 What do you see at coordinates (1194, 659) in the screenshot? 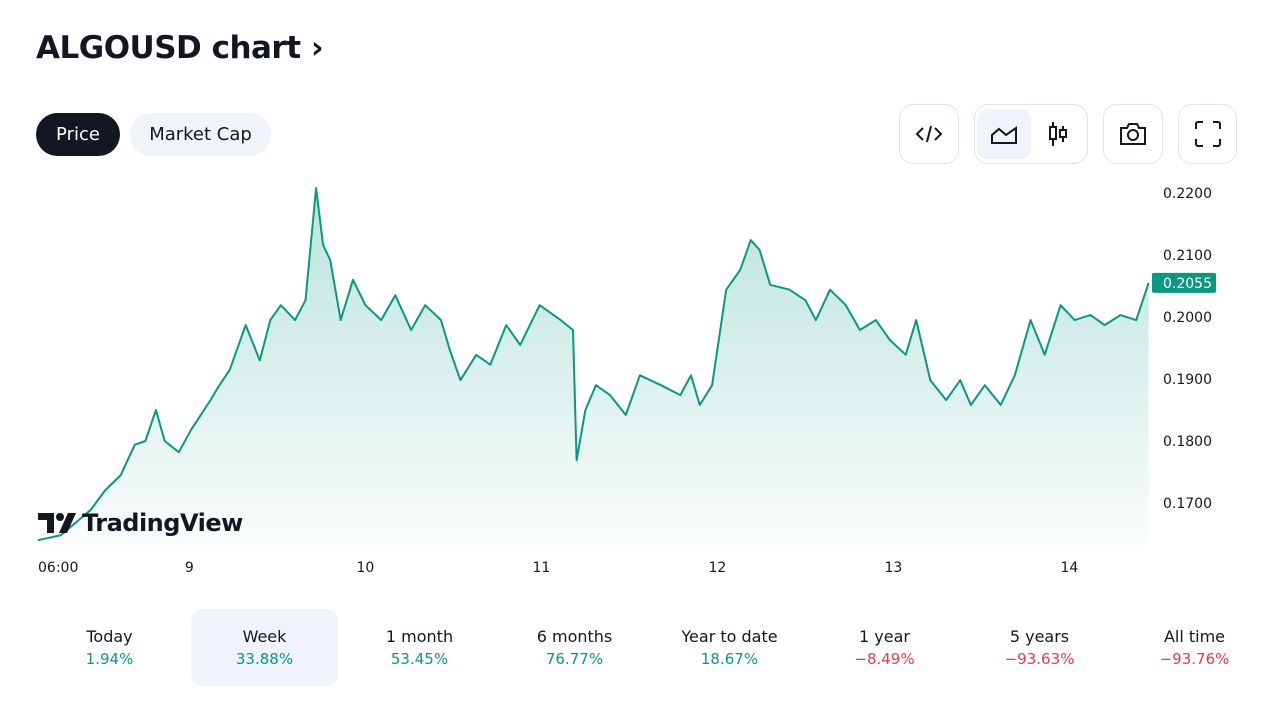
I see `period-change: −93.76%` at bounding box center [1194, 659].